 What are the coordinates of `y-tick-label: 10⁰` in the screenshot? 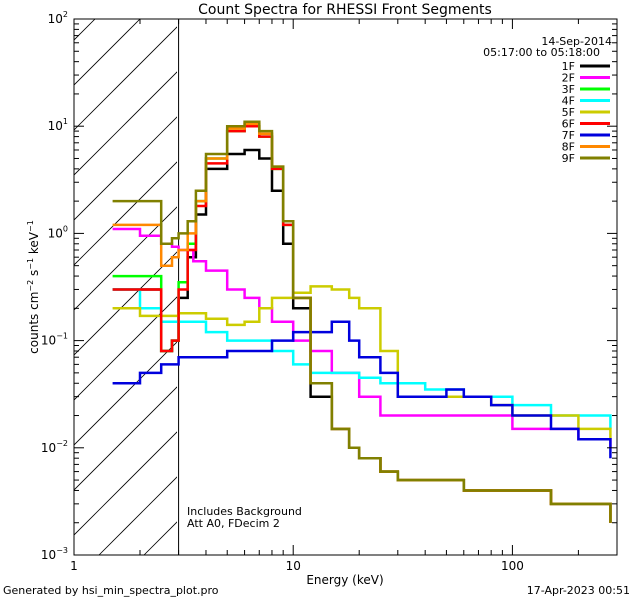 It's located at (58, 232).